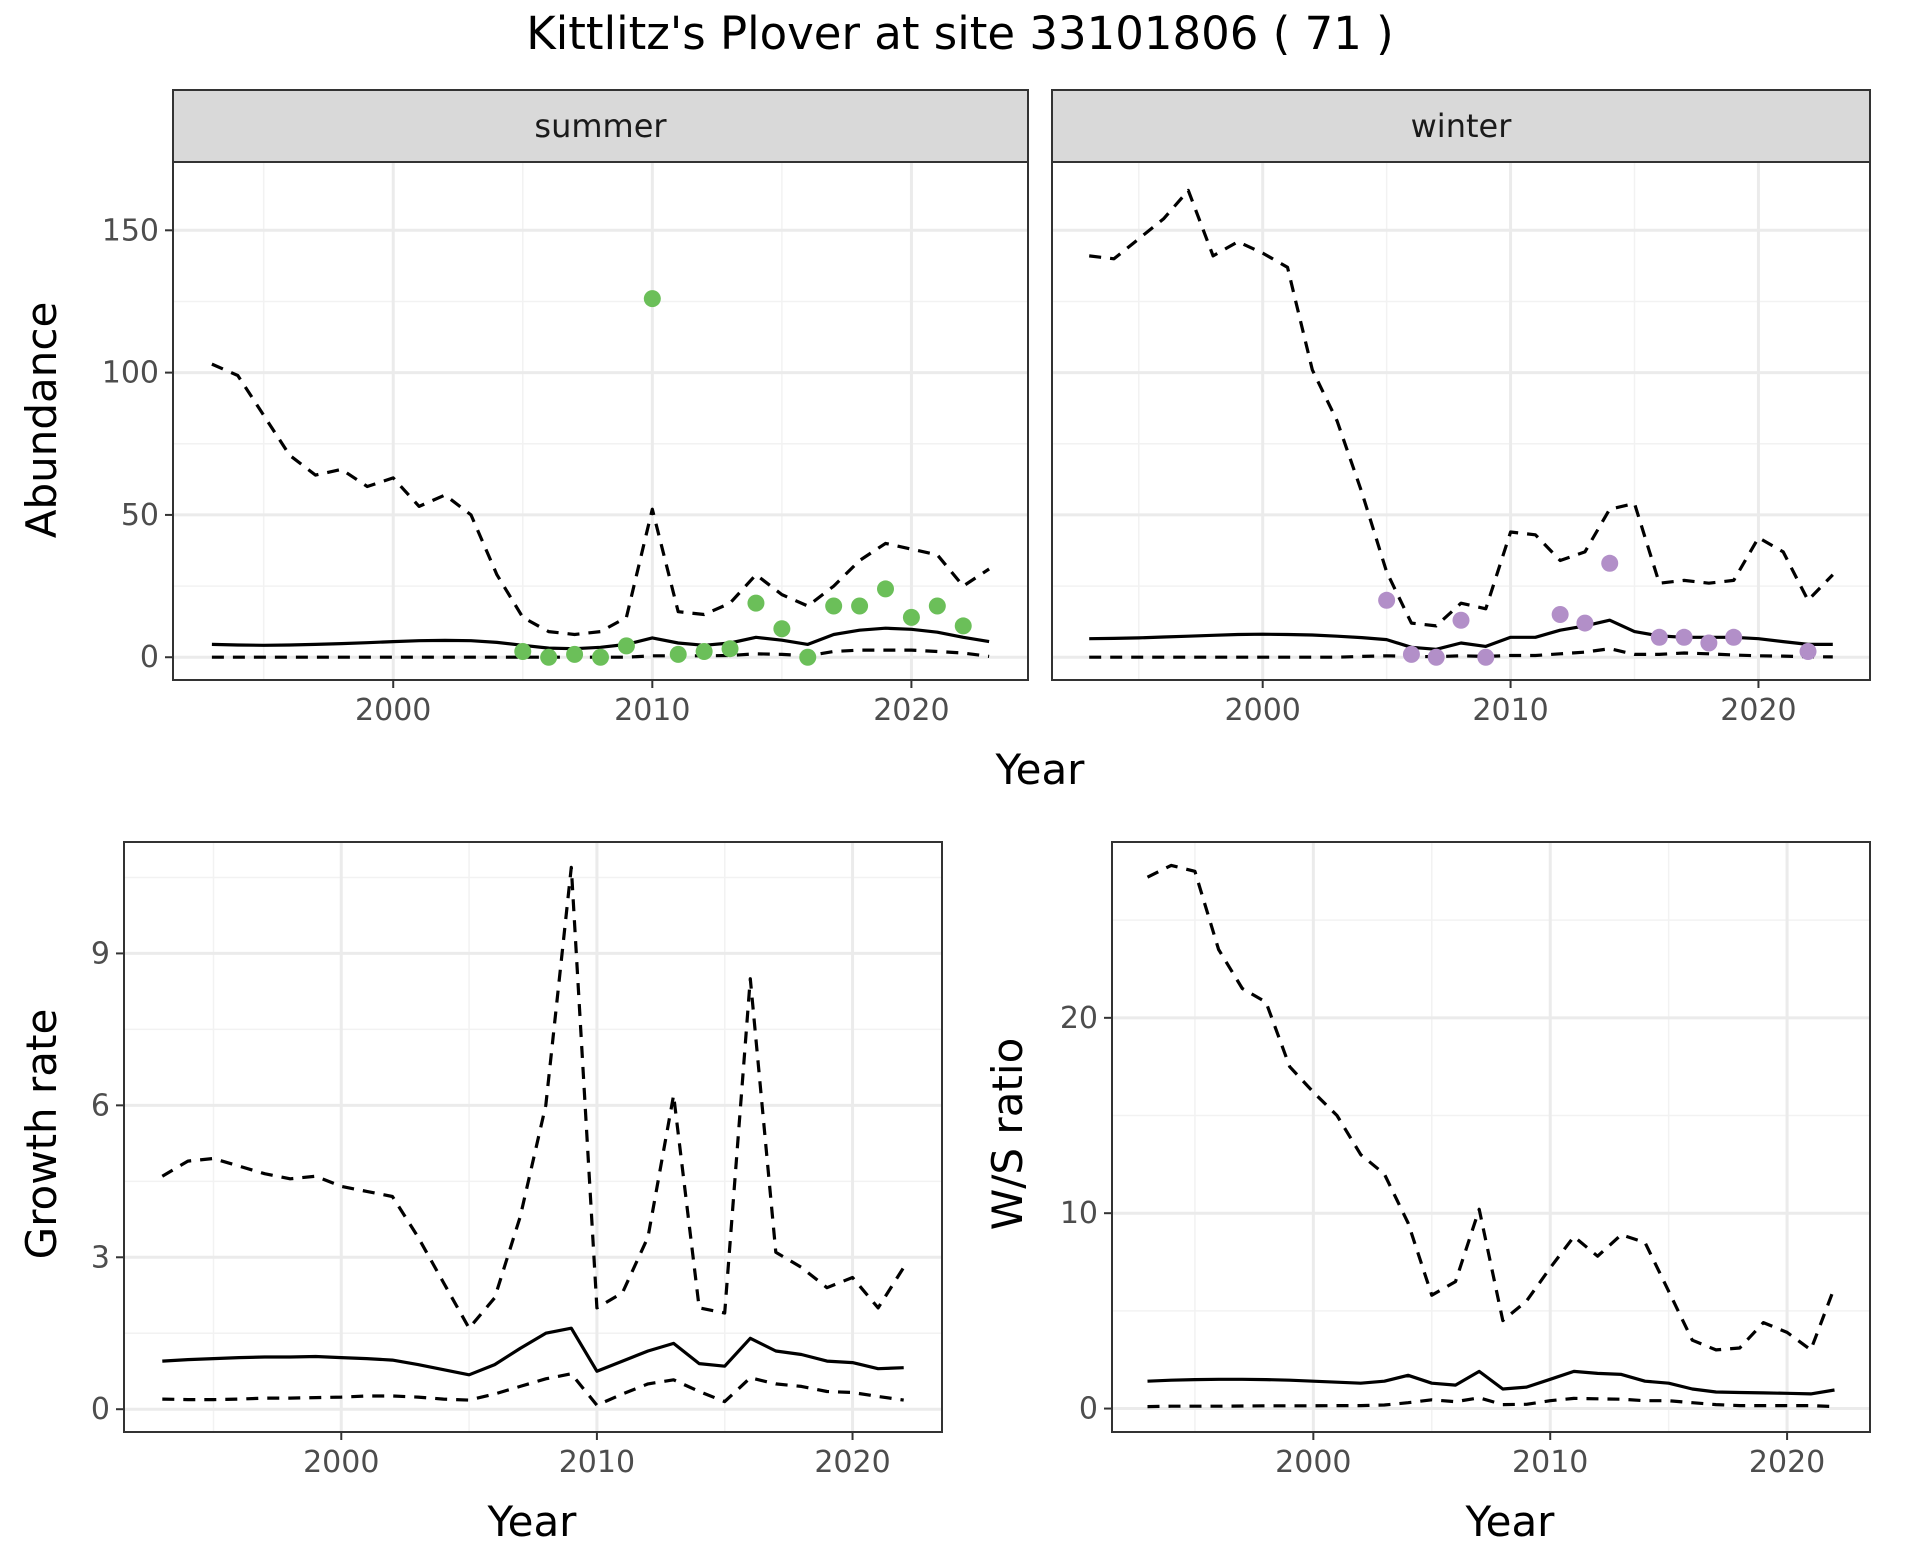 The image size is (1920, 1560). What do you see at coordinates (1461, 653) in the screenshot?
I see `winter-lower-bound-line` at bounding box center [1461, 653].